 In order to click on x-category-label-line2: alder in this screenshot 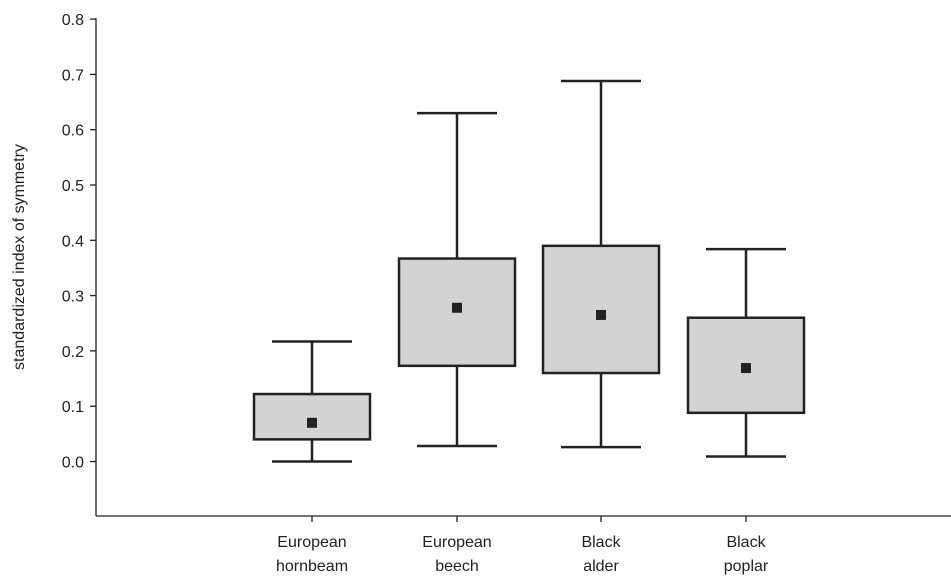, I will do `click(601, 566)`.